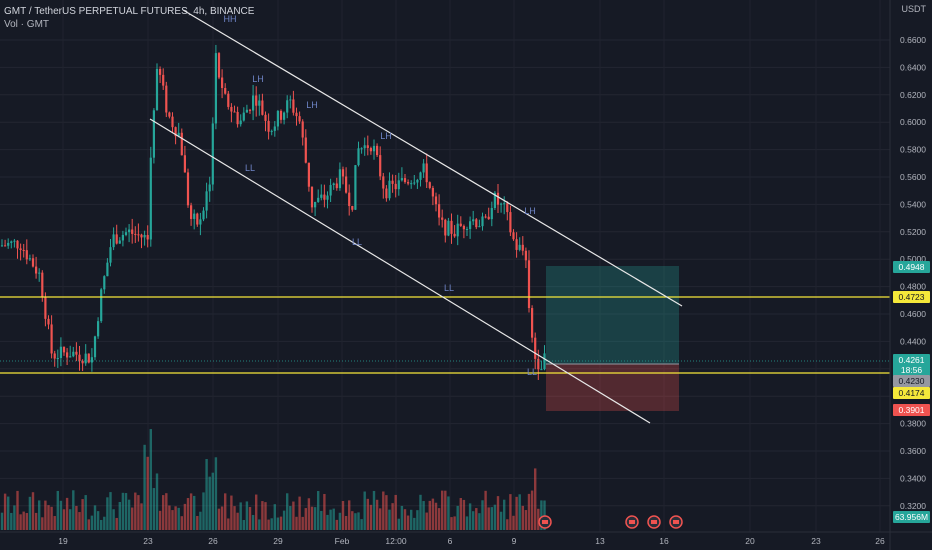 The width and height of the screenshot is (932, 550). Describe the element at coordinates (913, 341) in the screenshot. I see `price-tick-label: 0.4400` at that location.